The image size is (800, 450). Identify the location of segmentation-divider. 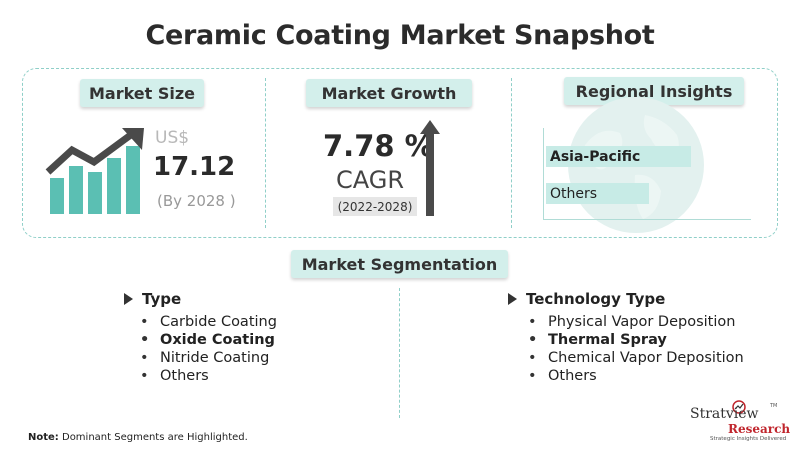
(399, 353).